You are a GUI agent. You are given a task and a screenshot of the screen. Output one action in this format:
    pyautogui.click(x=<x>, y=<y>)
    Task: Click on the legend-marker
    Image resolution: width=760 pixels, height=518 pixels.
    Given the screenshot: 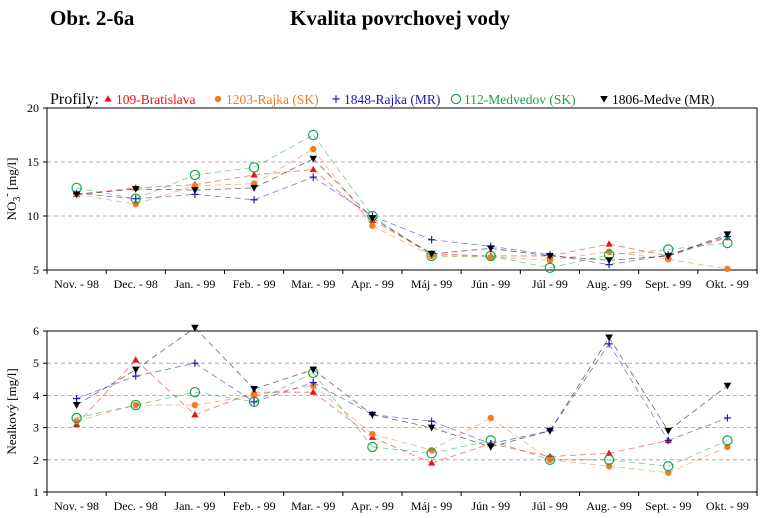 What is the action you would take?
    pyautogui.click(x=218, y=99)
    